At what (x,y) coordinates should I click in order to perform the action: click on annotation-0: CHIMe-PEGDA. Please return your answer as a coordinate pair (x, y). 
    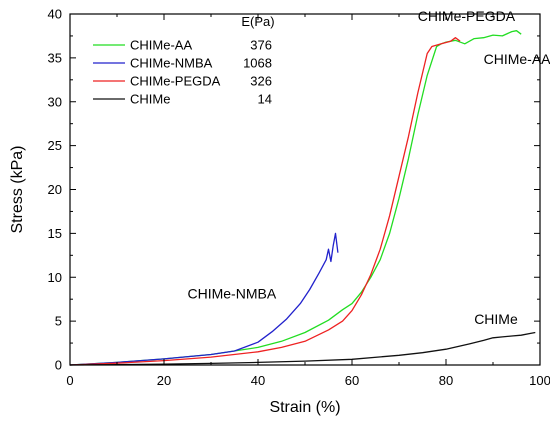
    Looking at the image, I should click on (467, 16).